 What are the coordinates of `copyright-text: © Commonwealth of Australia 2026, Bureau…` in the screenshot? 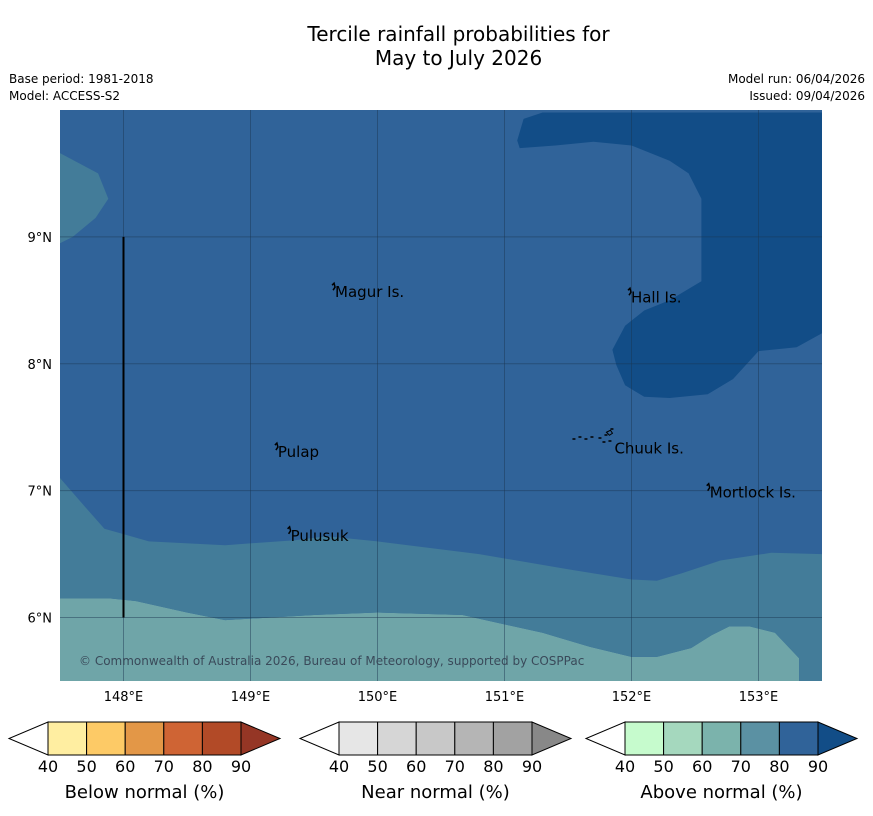 It's located at (331, 661).